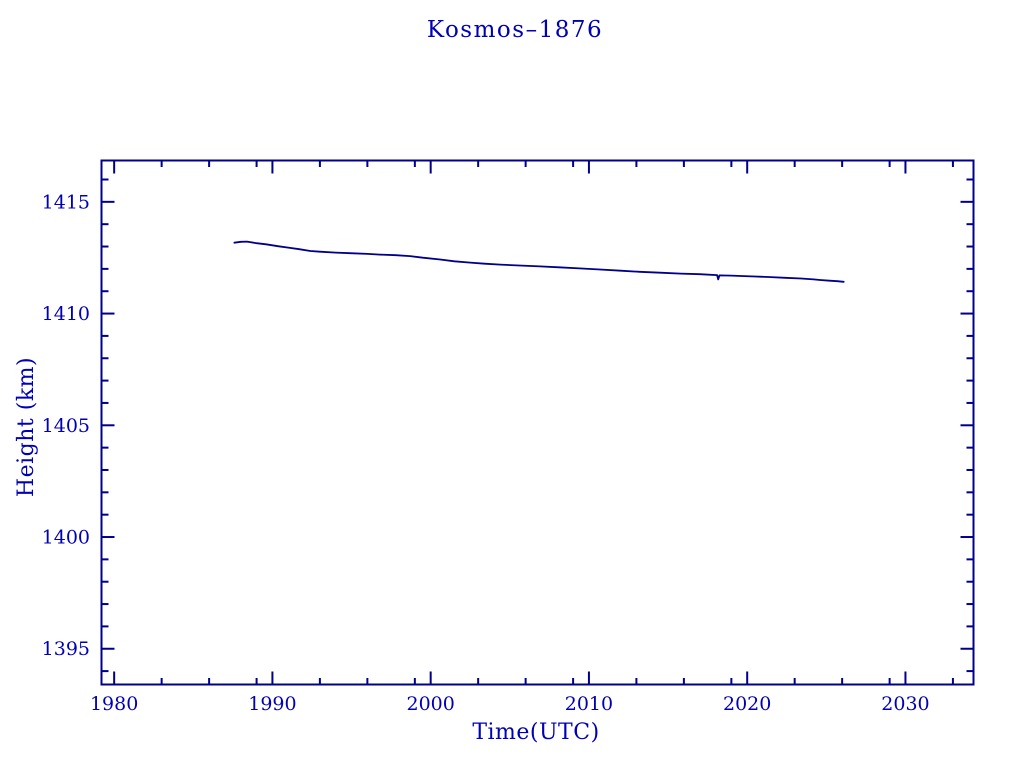 The width and height of the screenshot is (1024, 772). Describe the element at coordinates (589, 704) in the screenshot. I see `x-tick-label: 2010` at that location.